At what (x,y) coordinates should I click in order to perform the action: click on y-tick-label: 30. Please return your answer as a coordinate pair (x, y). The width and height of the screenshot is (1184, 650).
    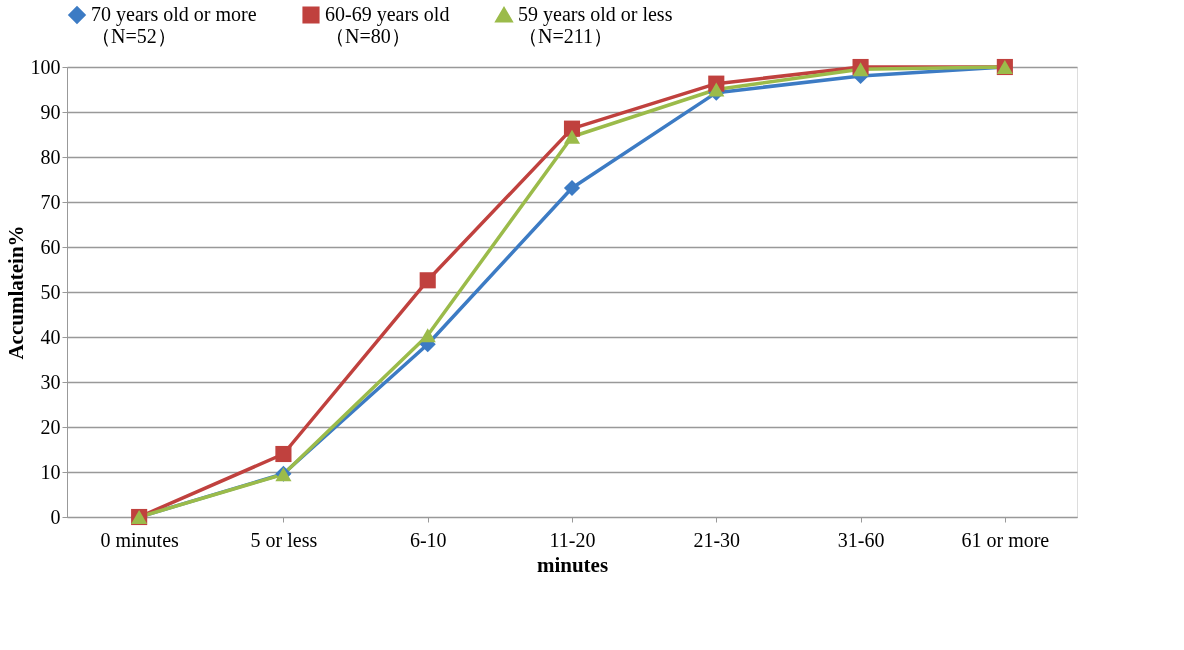
    Looking at the image, I should click on (50, 381).